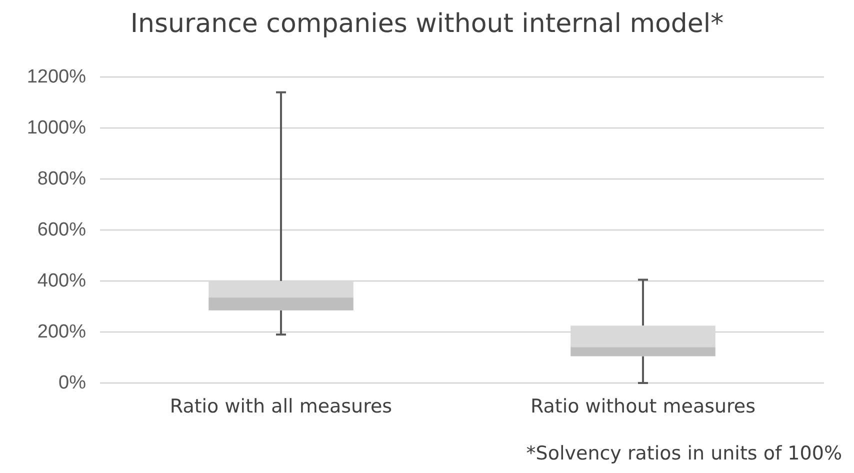  I want to click on y-tick-label: 600%, so click(61, 230).